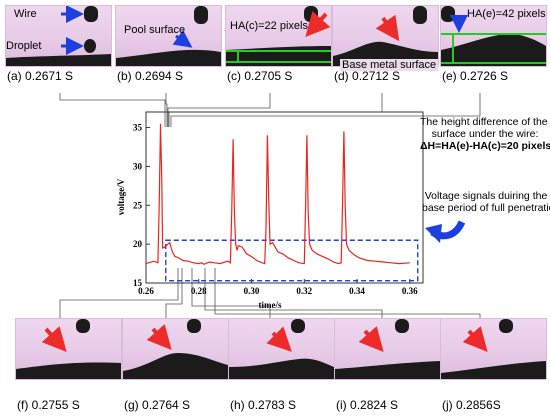  Describe the element at coordinates (150, 76) in the screenshot. I see `caption-b: (b) 0.2694 S` at that location.